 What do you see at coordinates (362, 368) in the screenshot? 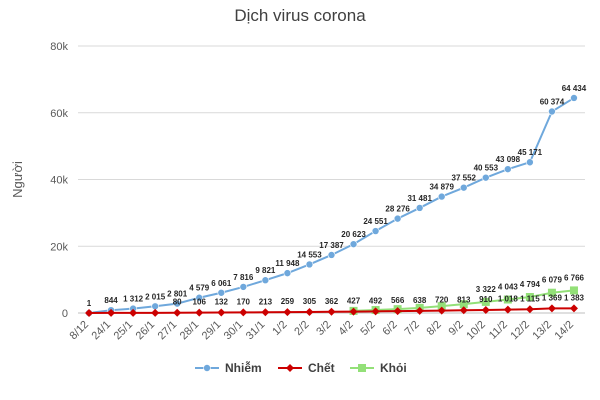
I see `legend-marker-recovered` at bounding box center [362, 368].